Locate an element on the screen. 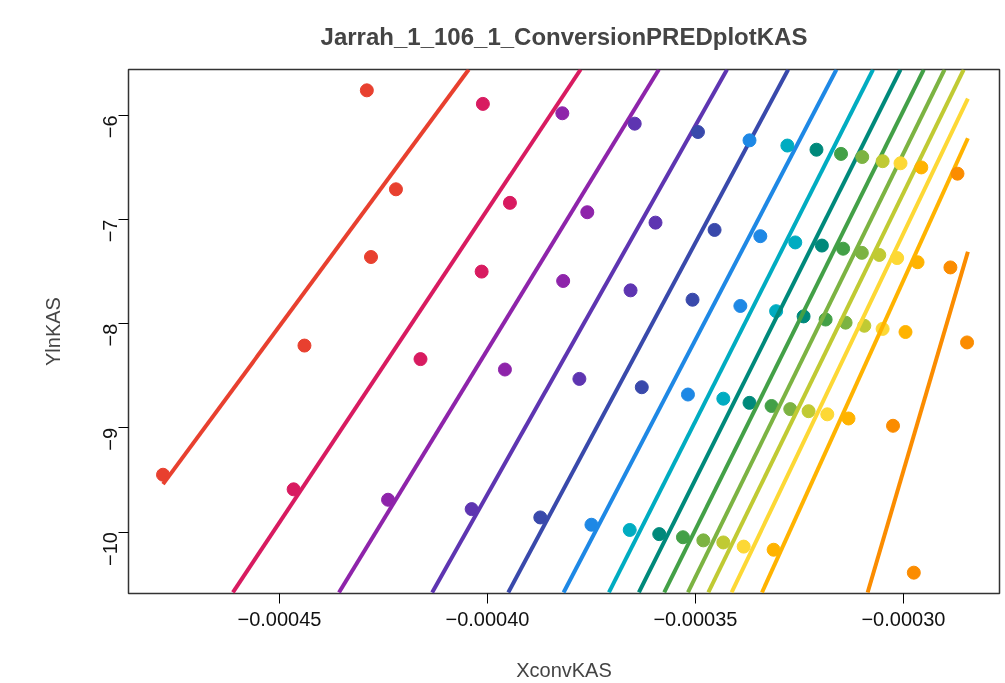 The height and width of the screenshot is (683, 1005). x-tick-label: −0.00040 is located at coordinates (487, 618).